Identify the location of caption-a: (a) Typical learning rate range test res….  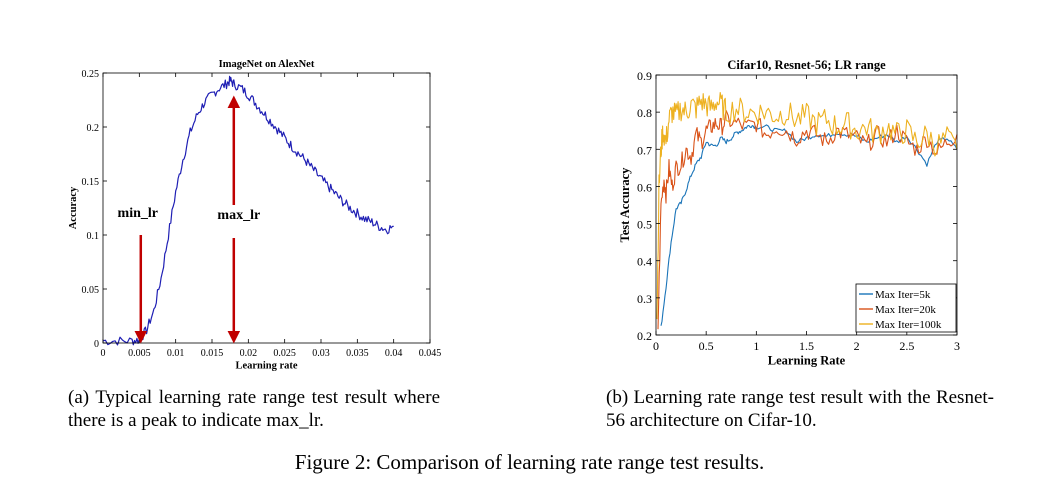
(254, 409).